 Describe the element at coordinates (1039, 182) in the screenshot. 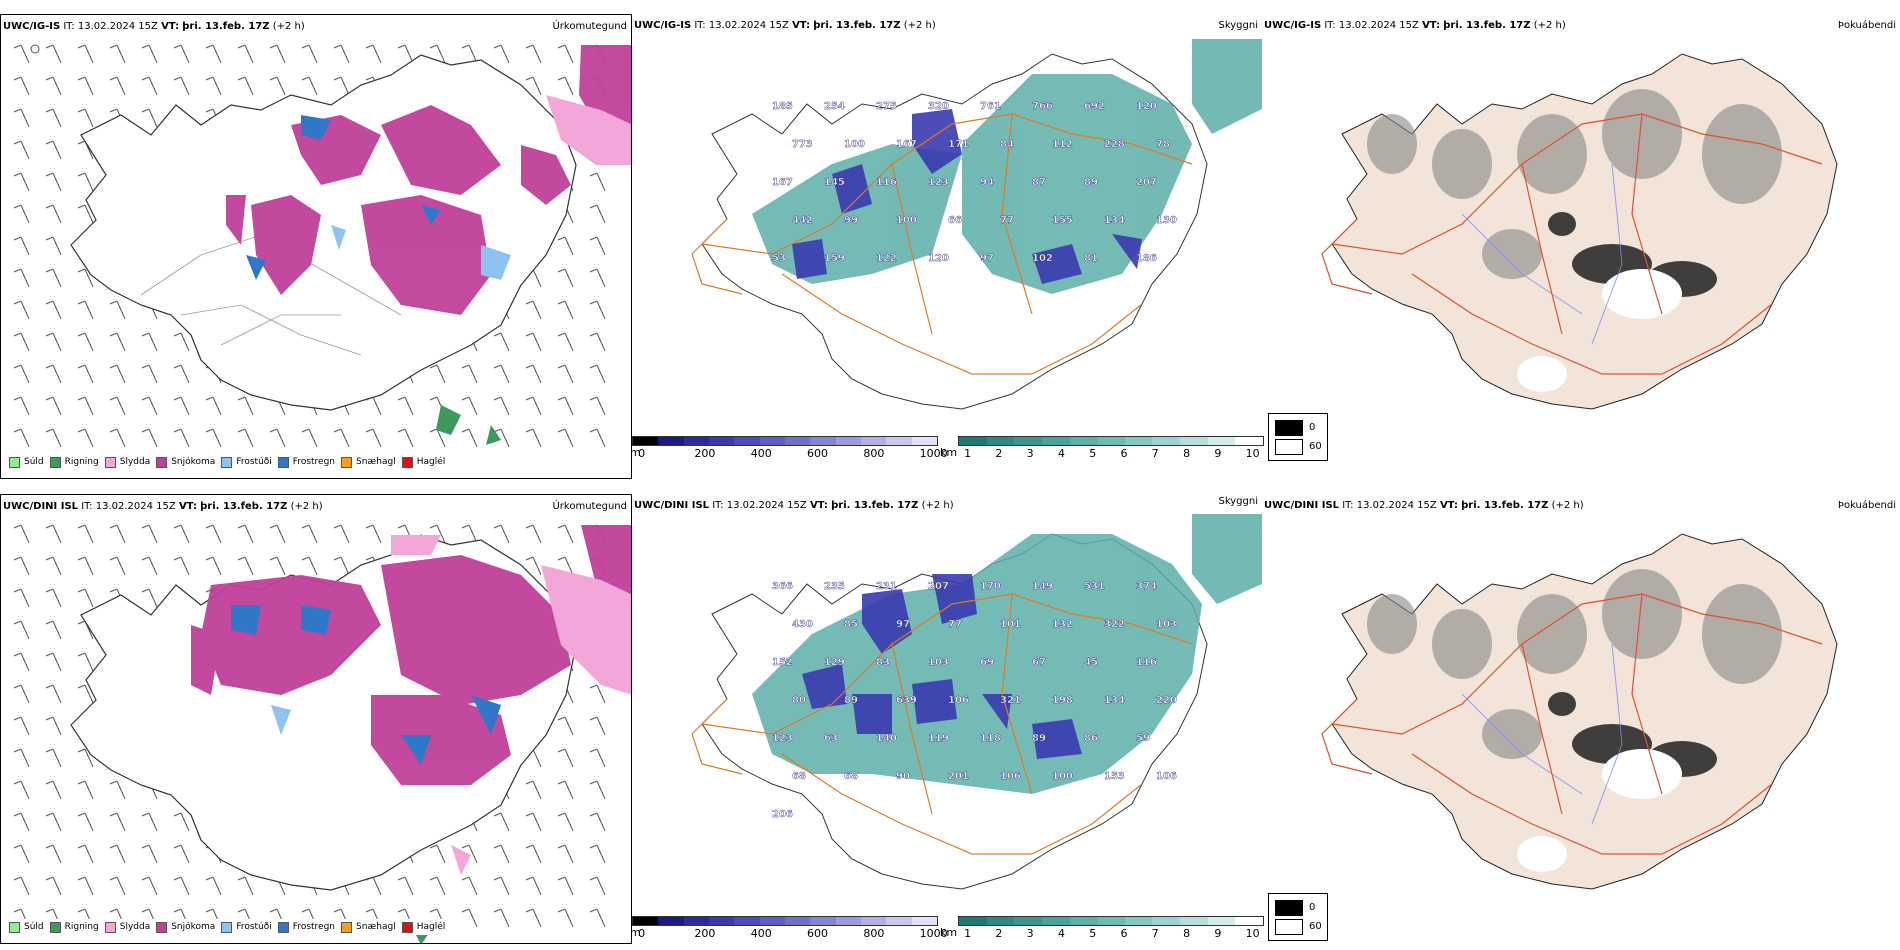

I see `visibility-value-label: 87` at that location.